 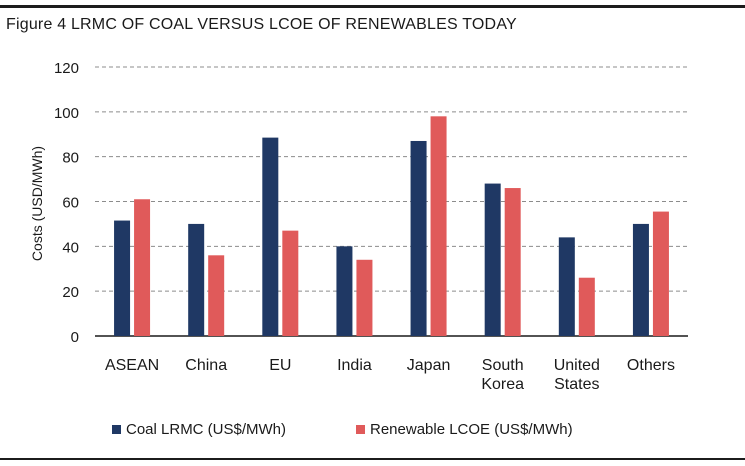 What do you see at coordinates (70, 158) in the screenshot?
I see `y-tick-label: 80` at bounding box center [70, 158].